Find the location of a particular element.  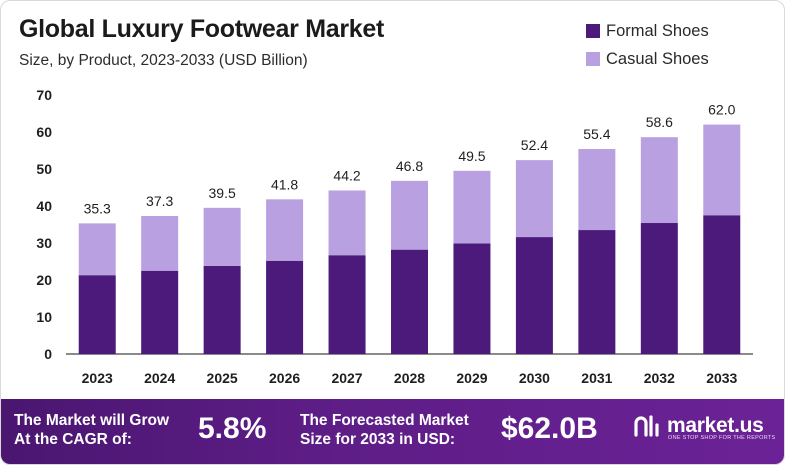

data-label-total-2023: 35.3 is located at coordinates (97, 208).